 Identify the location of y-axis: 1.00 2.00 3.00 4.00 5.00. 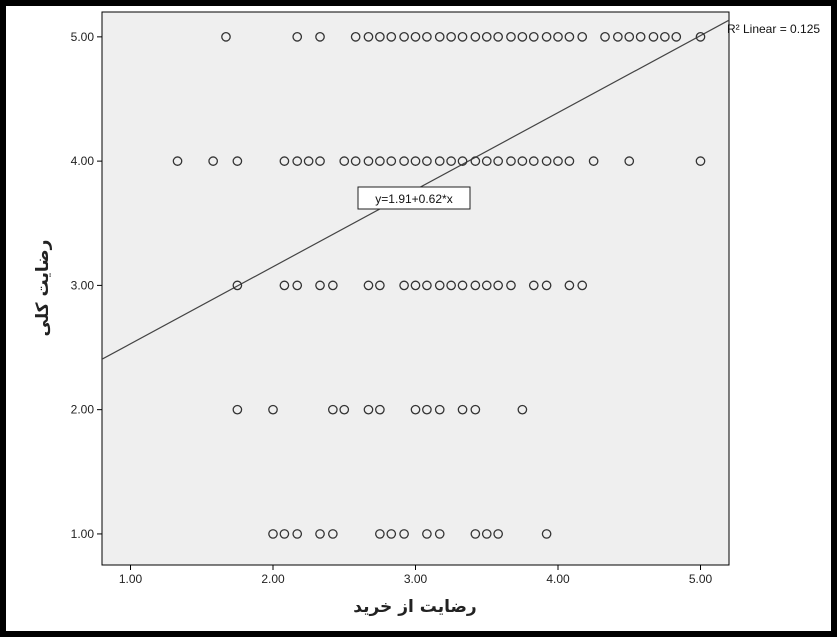
(86, 285).